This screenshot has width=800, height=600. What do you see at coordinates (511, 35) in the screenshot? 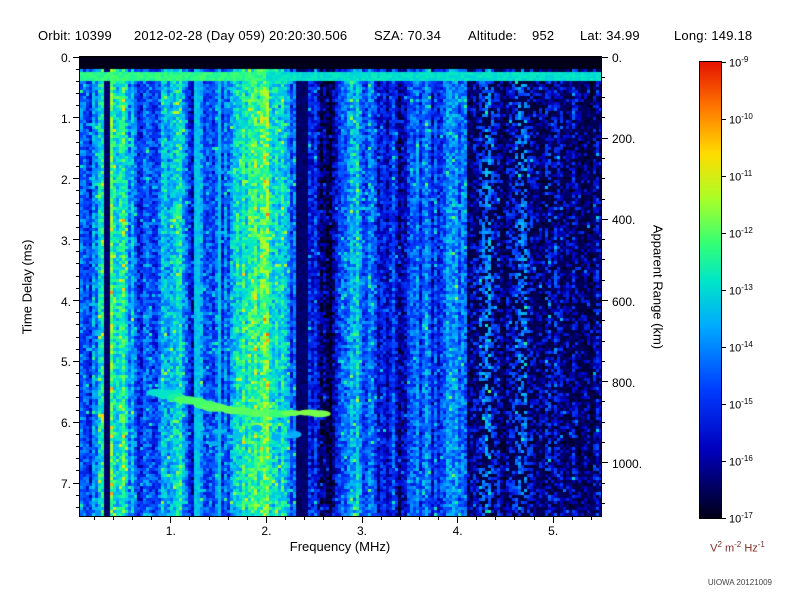
I see `header-segment: Altitude: 952` at bounding box center [511, 35].